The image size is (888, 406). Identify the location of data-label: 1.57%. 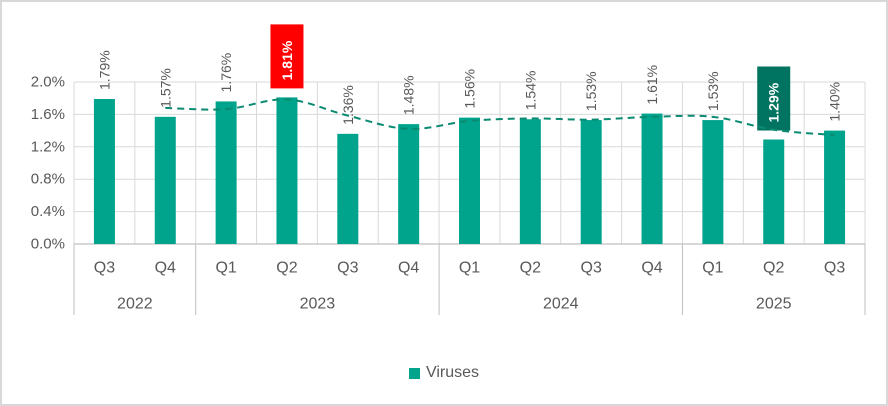
(165, 88).